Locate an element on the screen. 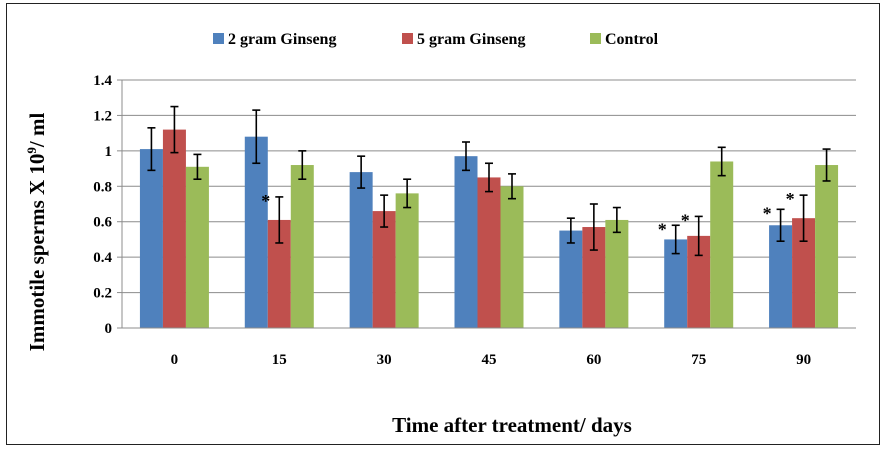 Image resolution: width=886 pixels, height=450 pixels. y-tick-label: 0.8 is located at coordinates (102, 187).